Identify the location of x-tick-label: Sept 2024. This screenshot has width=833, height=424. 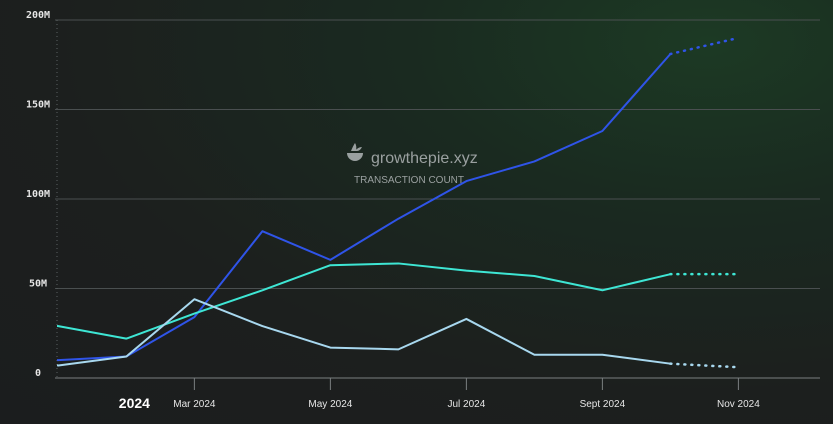
(603, 404).